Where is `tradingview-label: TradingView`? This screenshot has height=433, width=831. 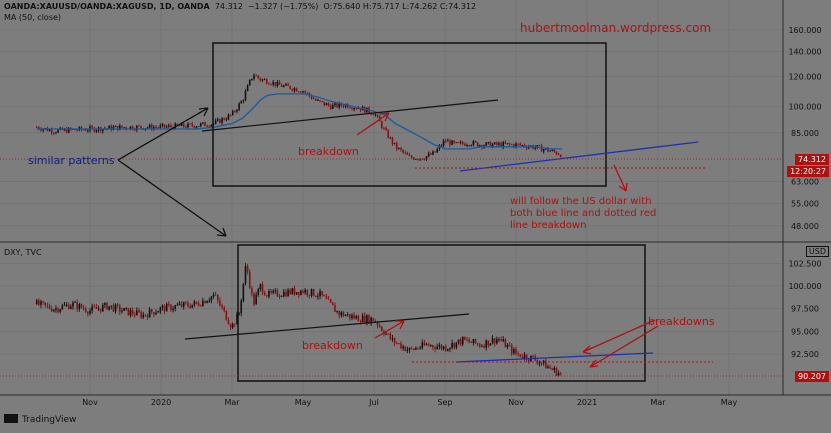
tradingview-label: TradingView is located at coordinates (49, 420).